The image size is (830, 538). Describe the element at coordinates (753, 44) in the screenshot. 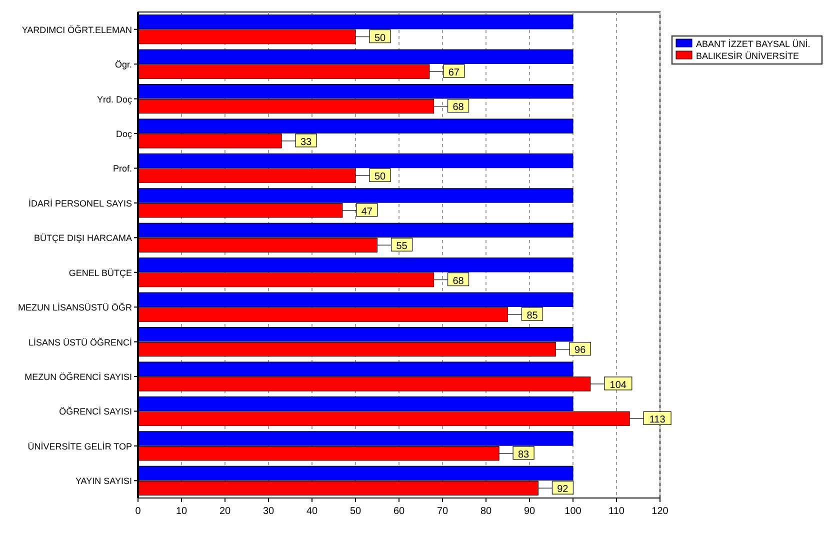

I see `legend-label: ABANT İZZET BAYSAL ÜNİ.` at that location.